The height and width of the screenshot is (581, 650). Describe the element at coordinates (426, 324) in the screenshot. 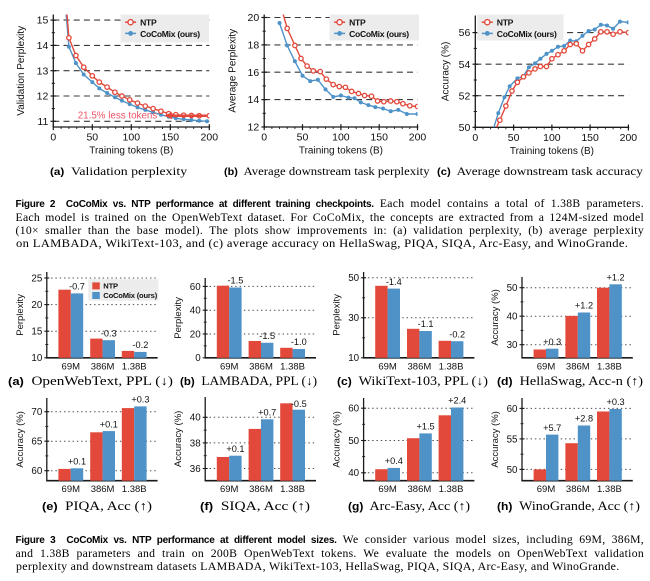

I see `svg-text: -1.1` at that location.